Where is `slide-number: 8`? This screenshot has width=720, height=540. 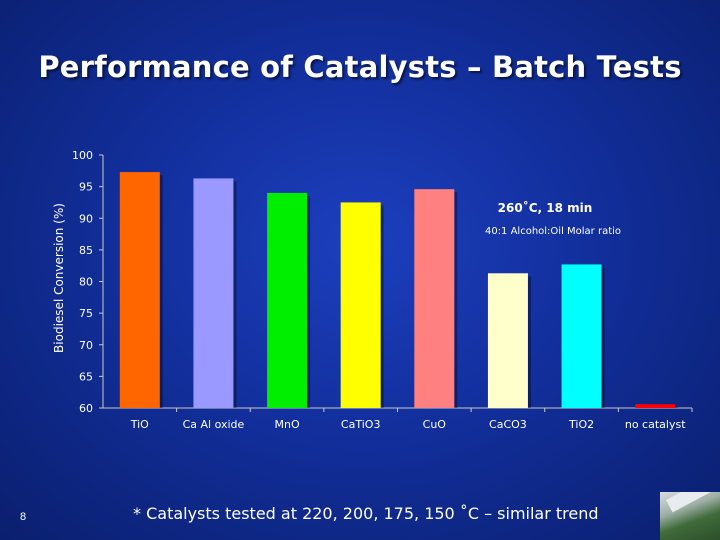 slide-number: 8 is located at coordinates (23, 517).